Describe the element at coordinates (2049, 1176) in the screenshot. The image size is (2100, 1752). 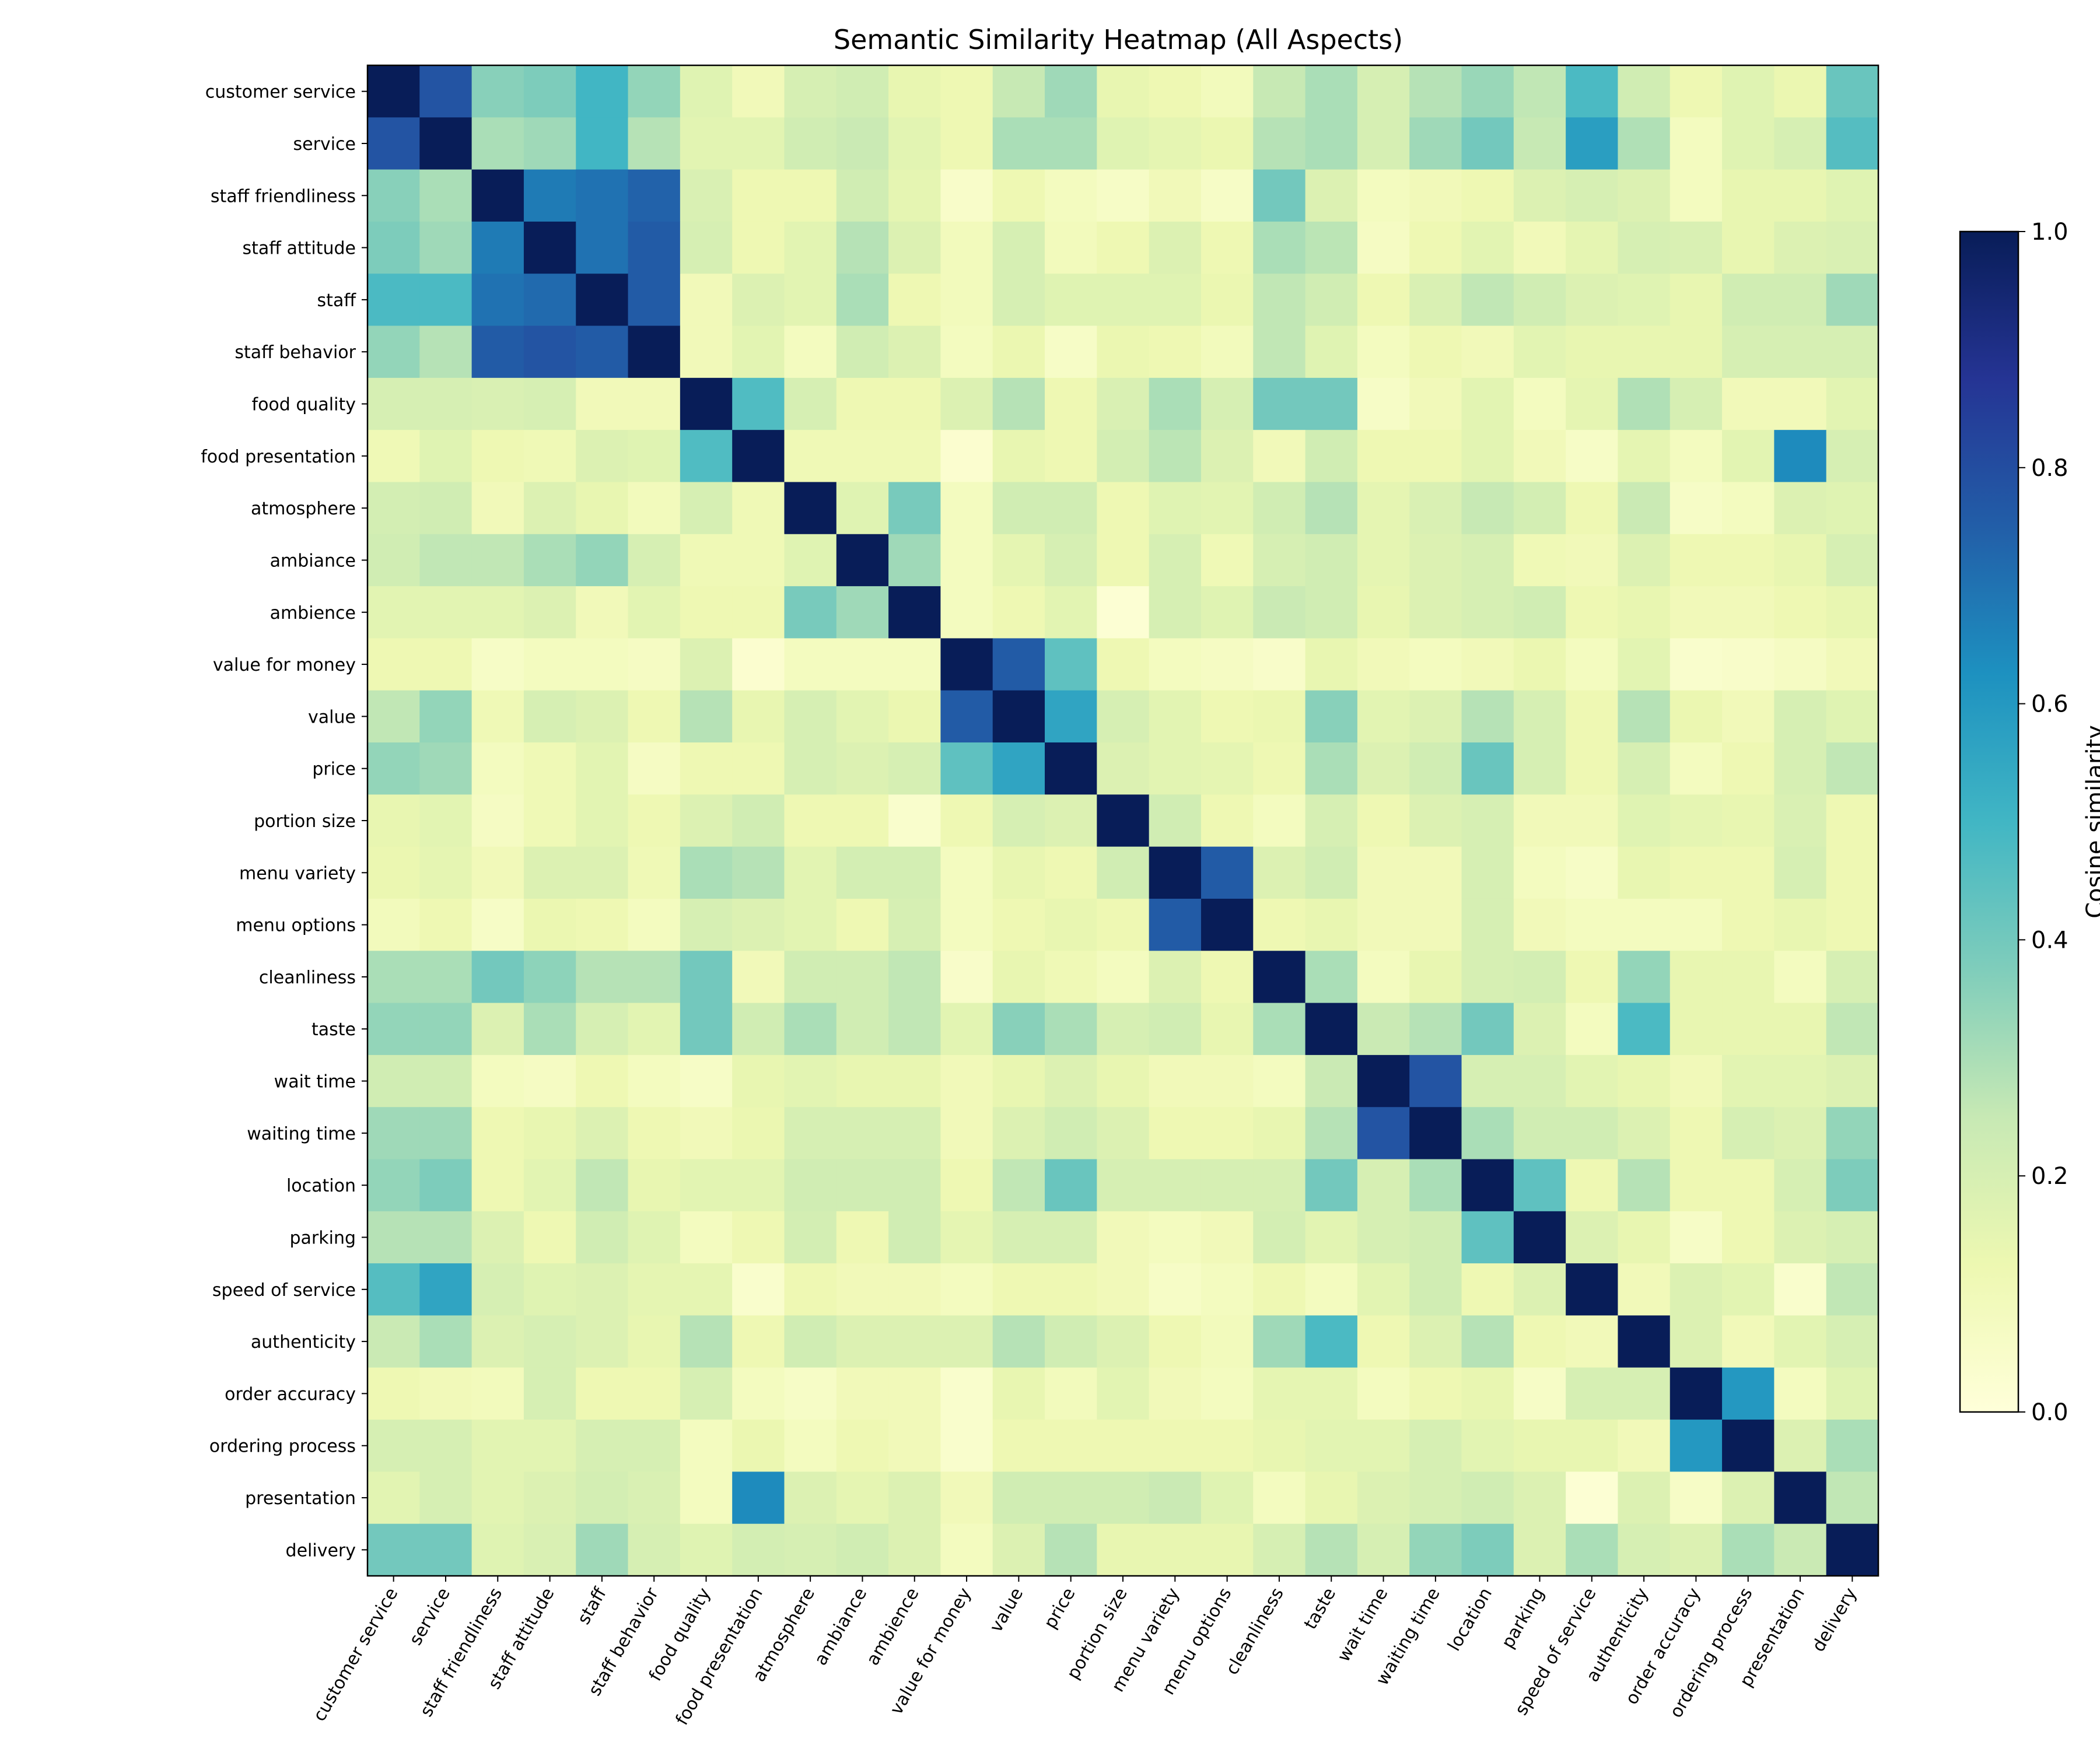
I see `colorbar-tick-label: 0.2` at that location.